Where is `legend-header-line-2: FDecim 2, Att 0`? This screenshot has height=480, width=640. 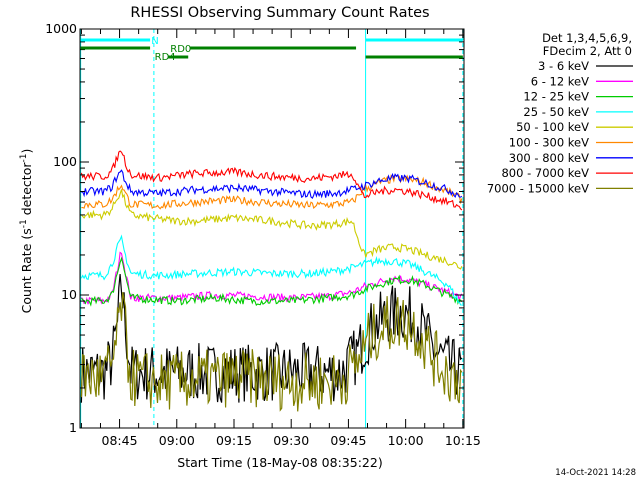
legend-header-line-2: FDecim 2, Att 0 is located at coordinates (587, 51).